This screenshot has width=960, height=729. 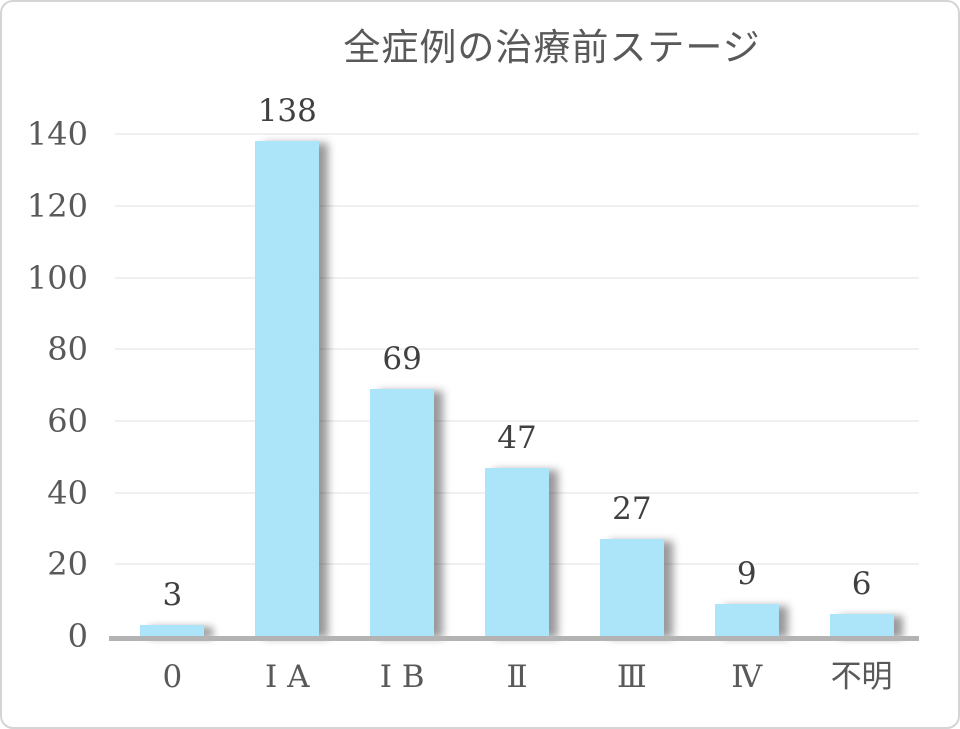 I want to click on bar-value-label: 138, so click(x=287, y=111).